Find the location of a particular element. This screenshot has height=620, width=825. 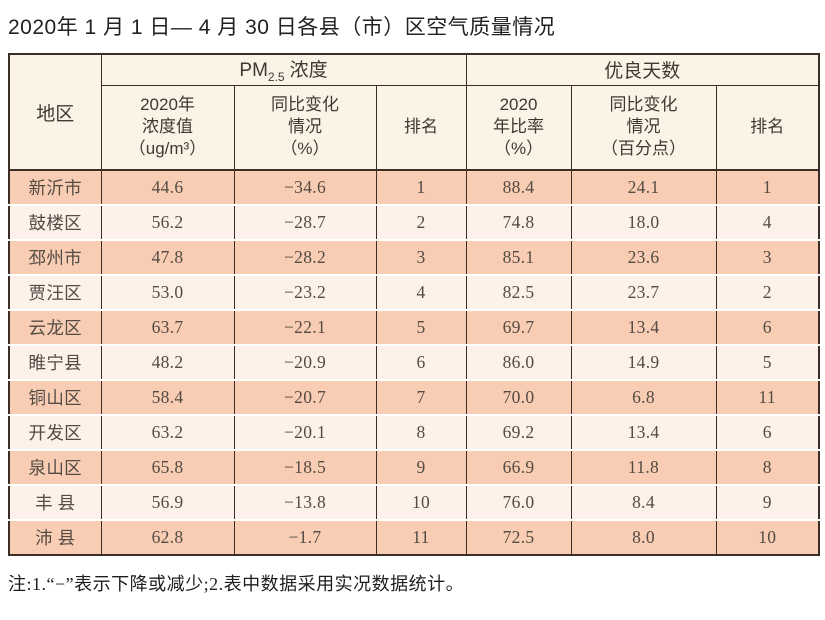

table-row: 泉山区 65.8 −18.5 9 66.9 11.8 8 is located at coordinates (414, 467).